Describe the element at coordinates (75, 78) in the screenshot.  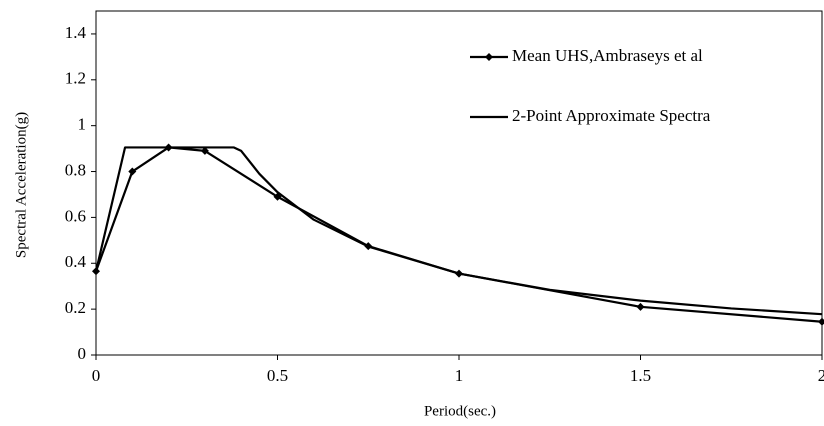
I see `y-tick-label: 1.2` at that location.